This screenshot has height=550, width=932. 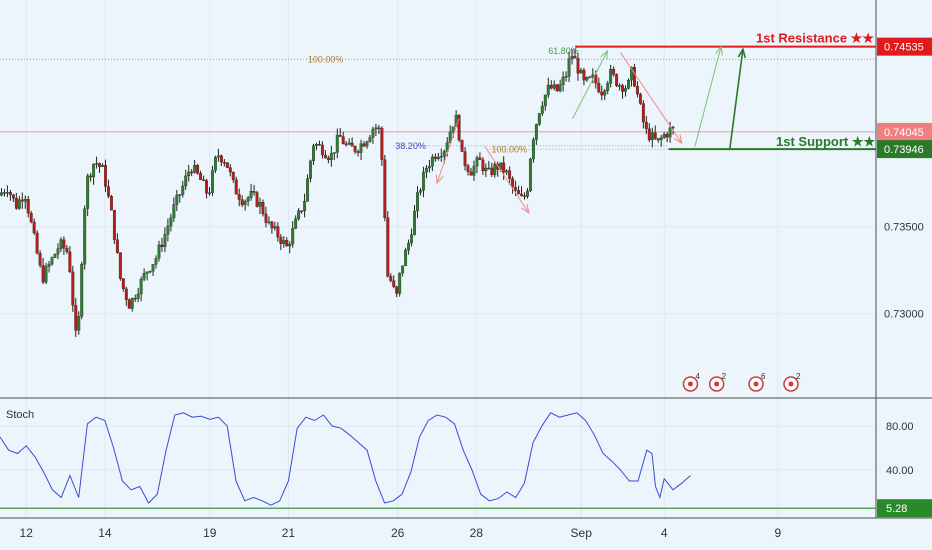 I want to click on stoch-level-label: 5.28, so click(x=896, y=509).